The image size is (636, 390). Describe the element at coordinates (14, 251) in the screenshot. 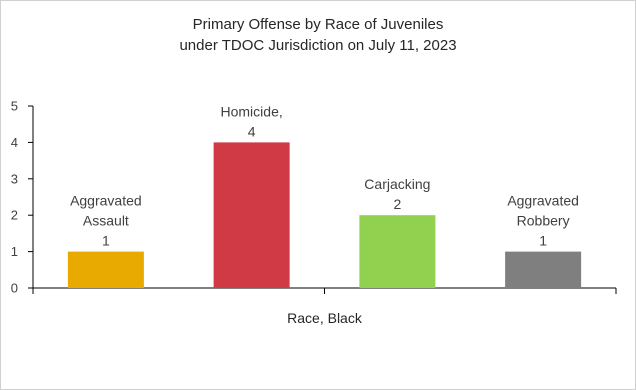

I see `y-tick-label: 1` at that location.